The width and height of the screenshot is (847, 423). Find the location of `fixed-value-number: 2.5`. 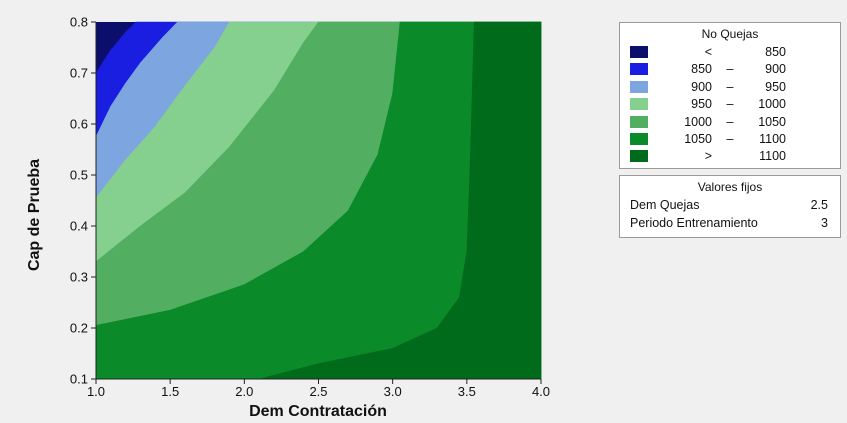

fixed-value-number: 2.5 is located at coordinates (819, 205).